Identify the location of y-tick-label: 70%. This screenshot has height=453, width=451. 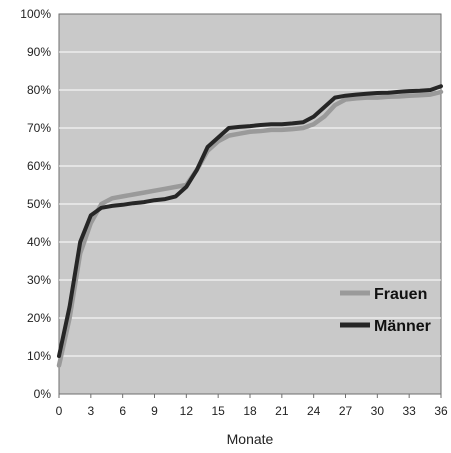
(39, 128).